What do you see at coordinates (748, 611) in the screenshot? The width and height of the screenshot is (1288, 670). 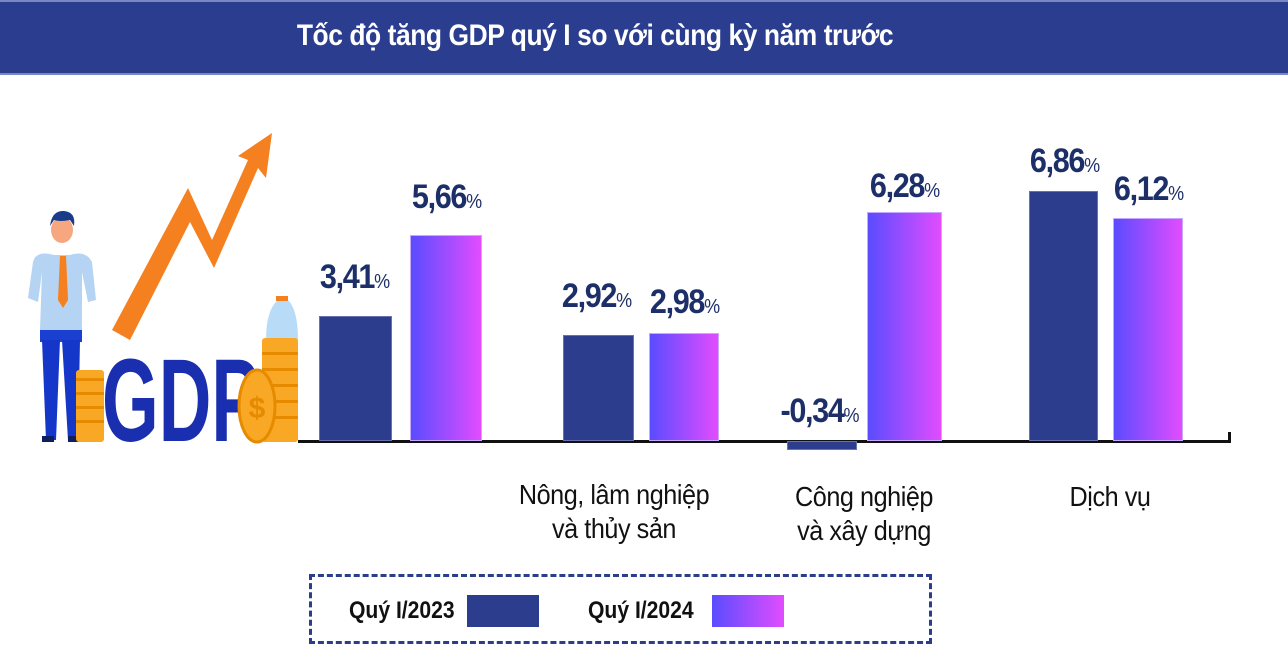 I see `legend-swatch-2024` at bounding box center [748, 611].